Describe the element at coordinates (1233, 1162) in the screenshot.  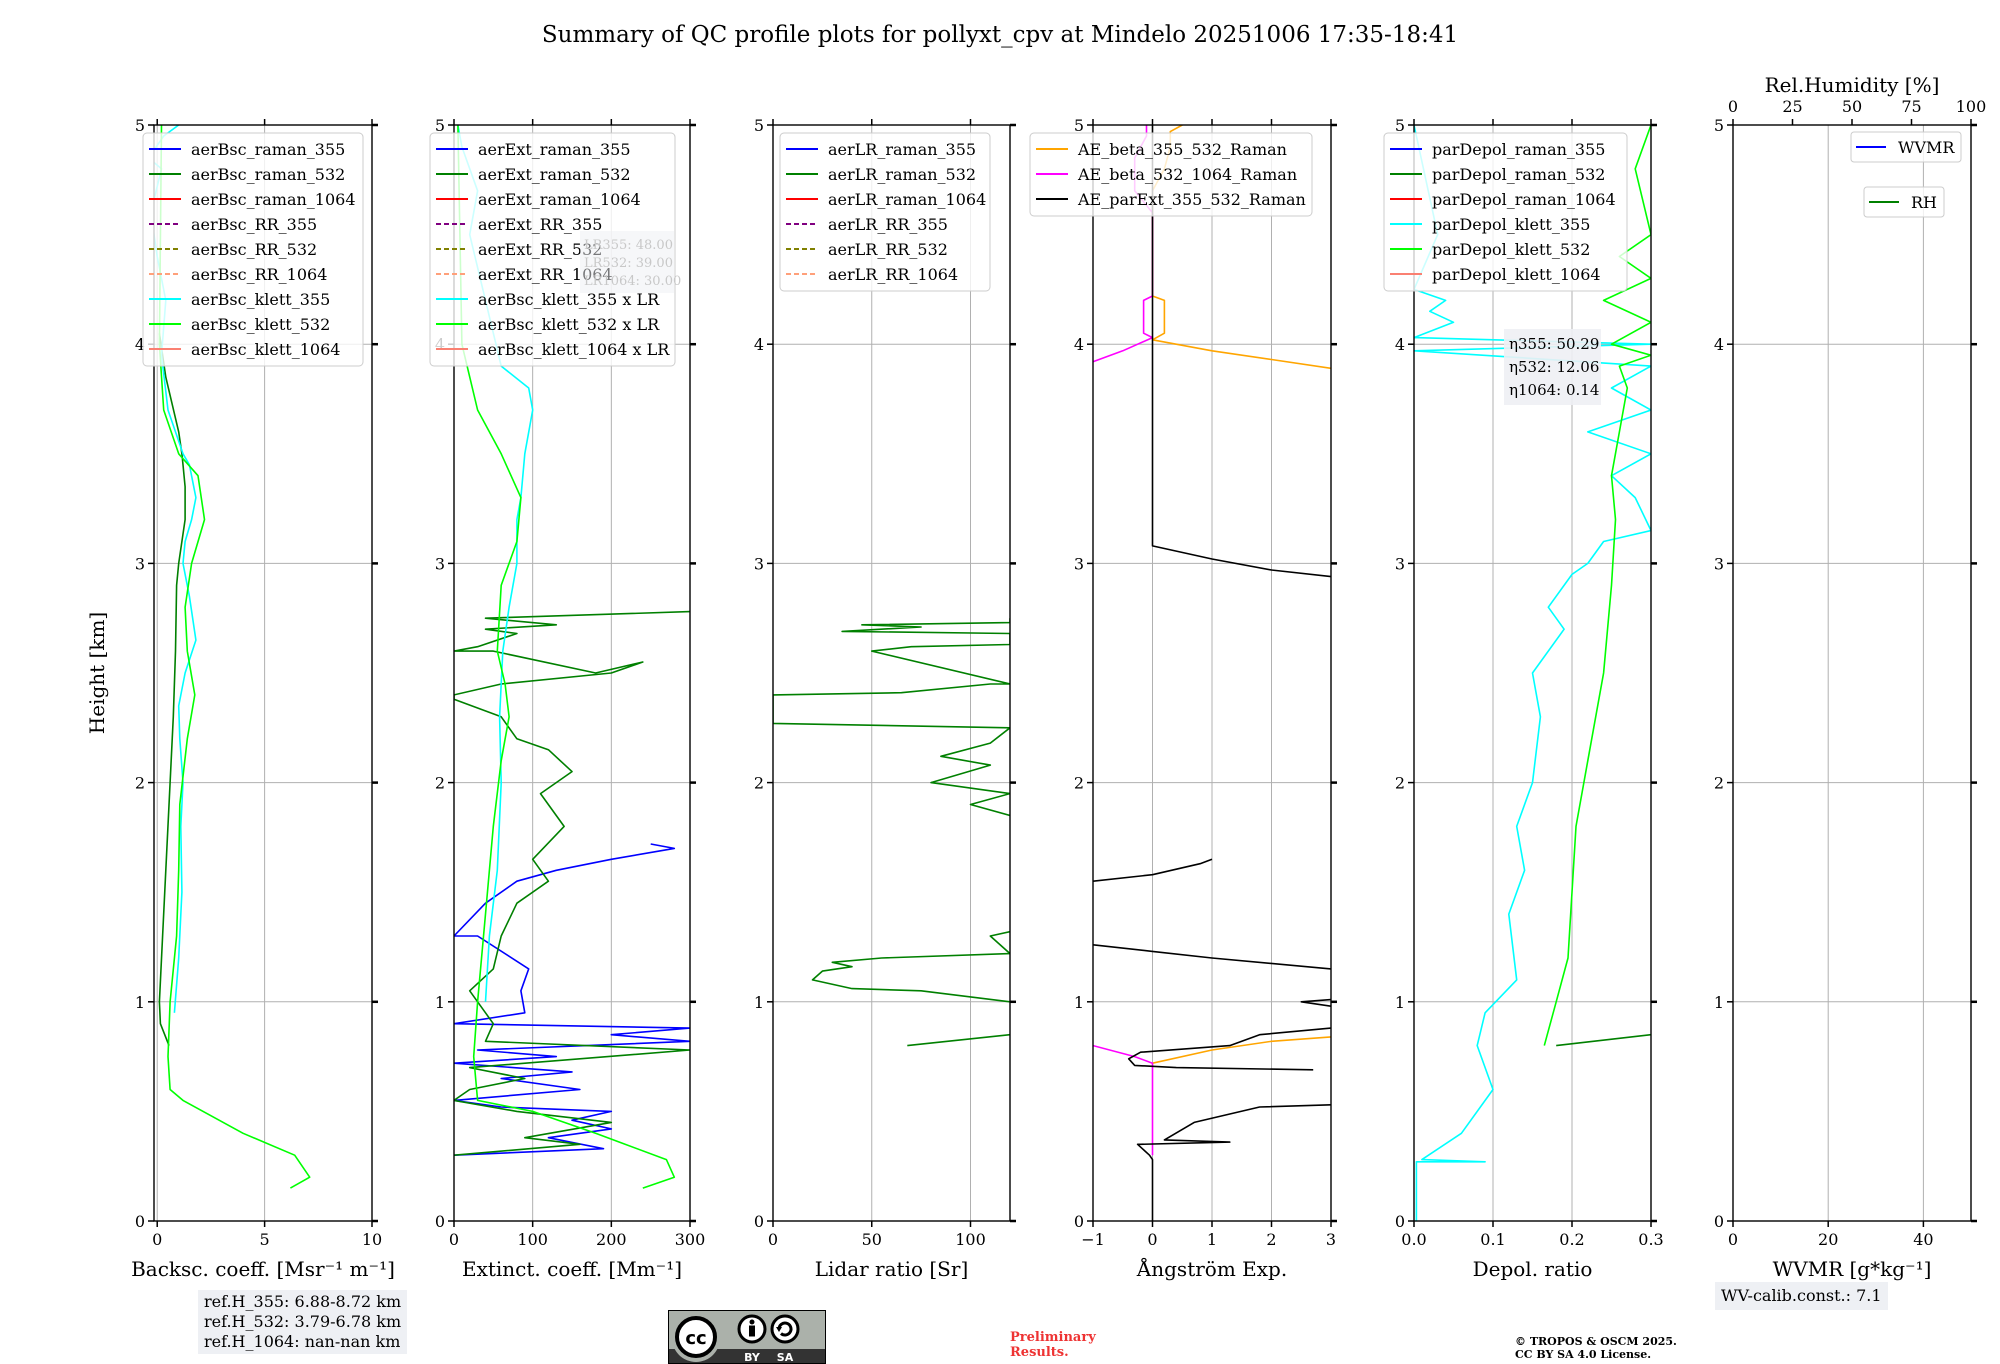
I see `series-line-AE_parExt_355_532_Raman_a` at that location.